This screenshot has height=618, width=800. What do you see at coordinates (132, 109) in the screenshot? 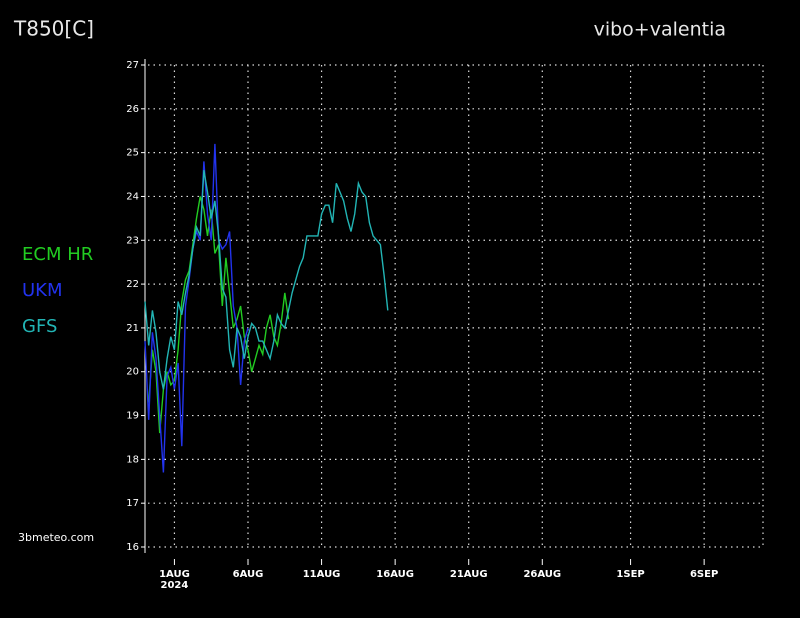
I see `y-tick-label: 26` at bounding box center [132, 109].